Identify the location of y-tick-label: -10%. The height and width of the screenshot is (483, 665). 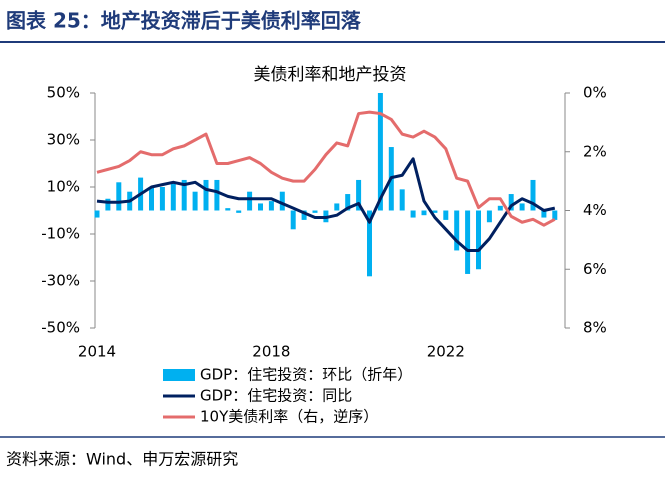
(60, 234).